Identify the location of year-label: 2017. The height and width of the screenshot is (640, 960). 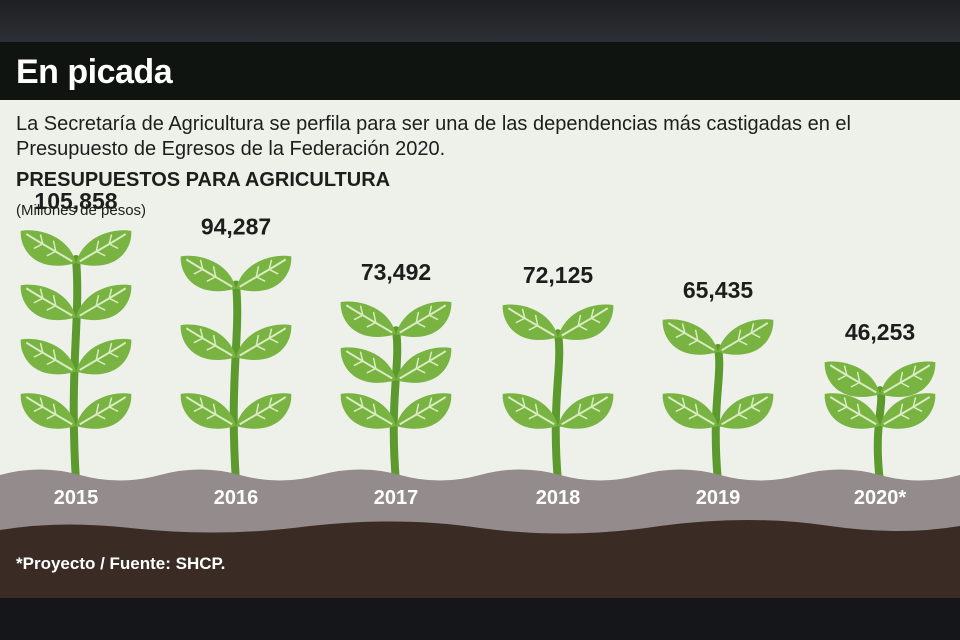
(396, 498).